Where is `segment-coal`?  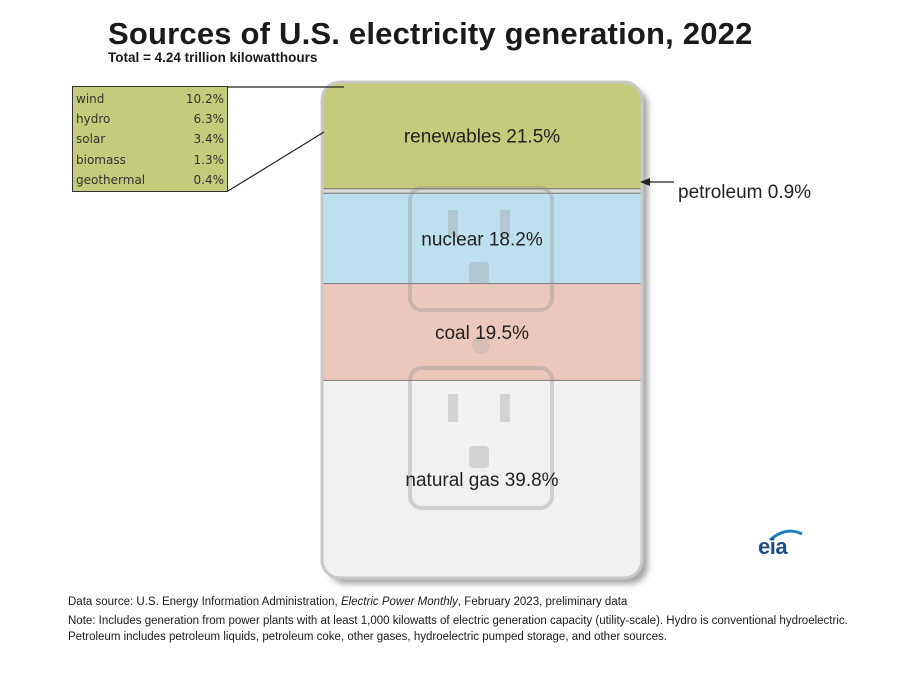 segment-coal is located at coordinates (482, 332).